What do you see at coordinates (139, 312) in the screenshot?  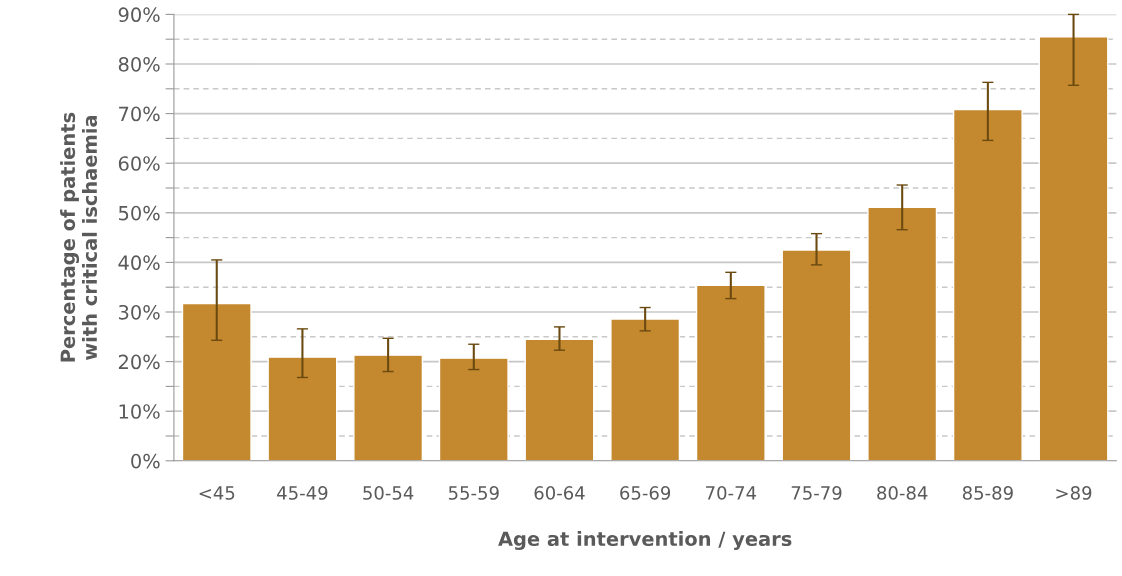 I see `y-tick-label: 30%` at bounding box center [139, 312].